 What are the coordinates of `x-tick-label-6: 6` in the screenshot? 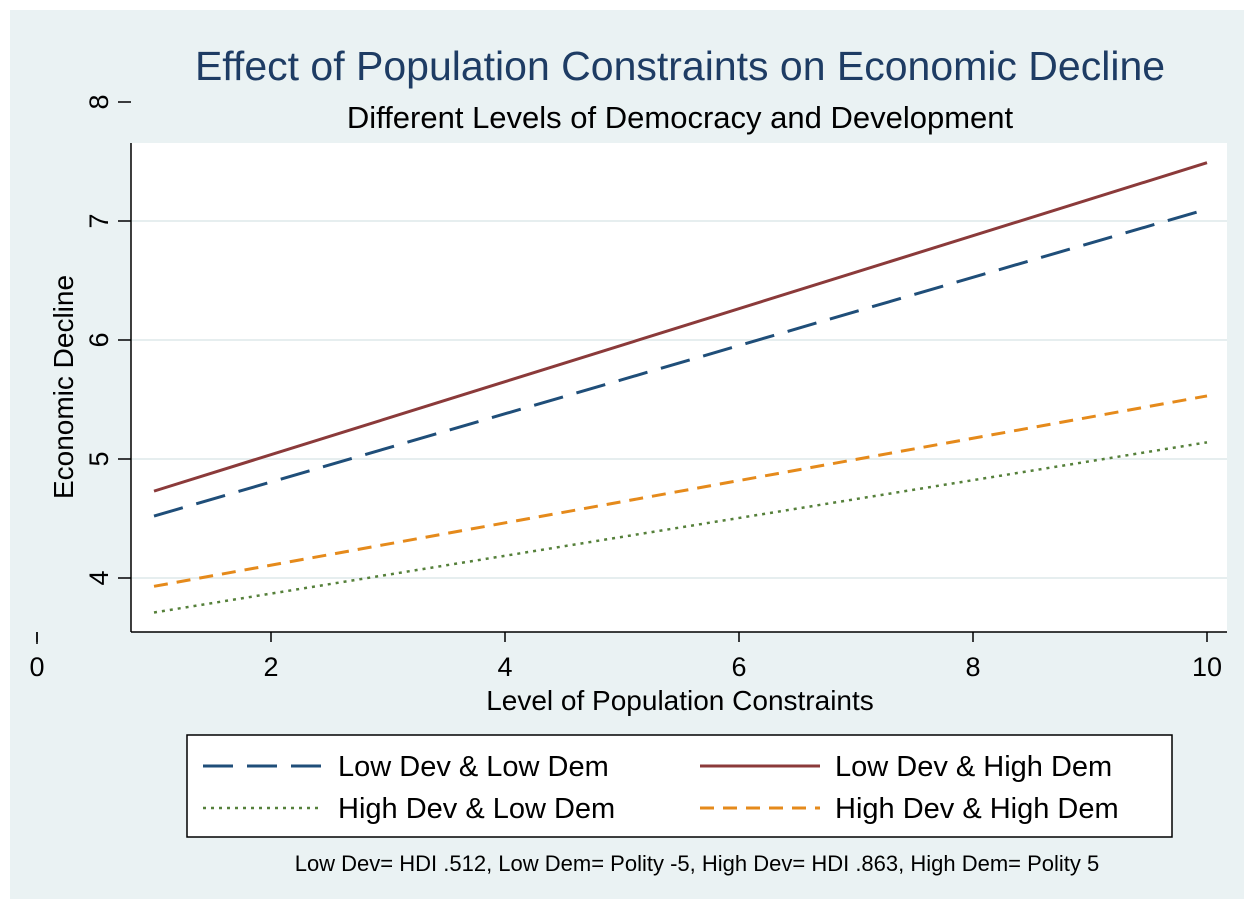 It's located at (738, 667).